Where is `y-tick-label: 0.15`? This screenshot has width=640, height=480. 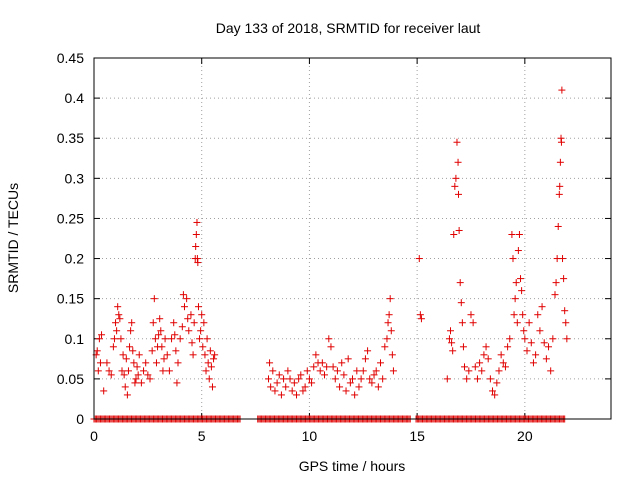
y-tick-label: 0.15 is located at coordinates (70, 299).